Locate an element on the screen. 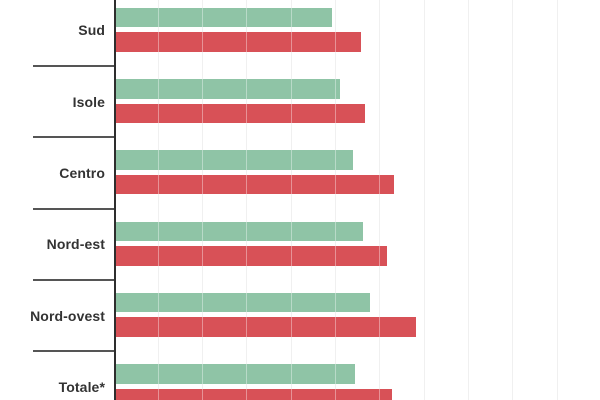  category-label: Isole is located at coordinates (88, 101).